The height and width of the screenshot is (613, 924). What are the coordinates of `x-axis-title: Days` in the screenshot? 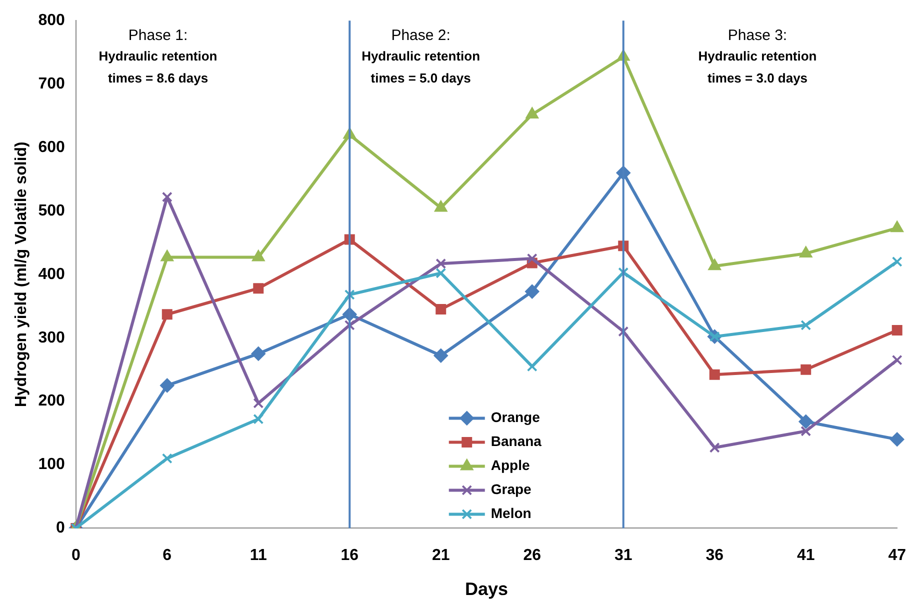 It's located at (486, 589).